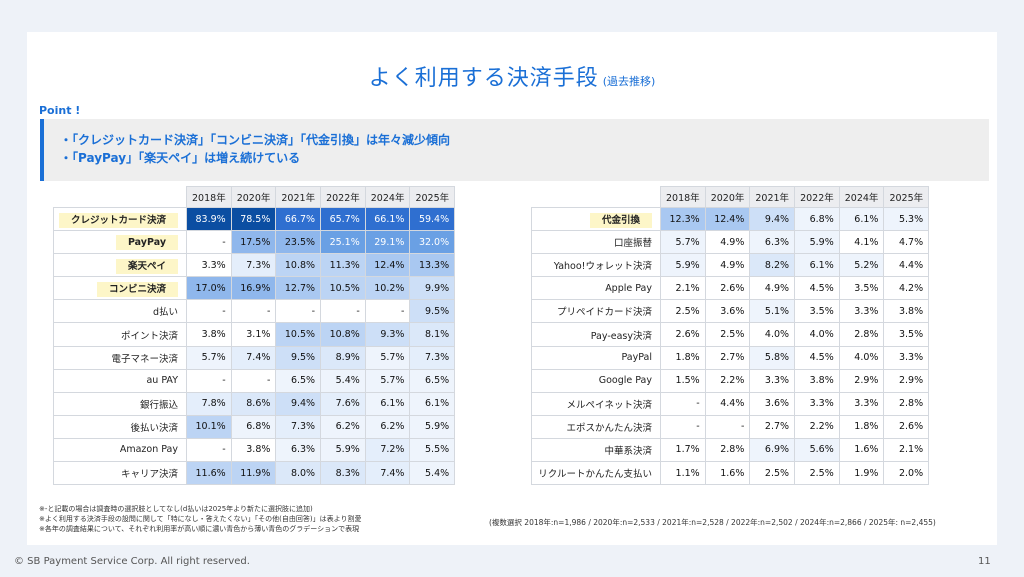 The image size is (1024, 577). Describe the element at coordinates (254, 219) in the screenshot. I see `table-row: クレジットカード決済 83.9% 78.5% 66.7% 65.7% 66.1% 59.4%` at that location.